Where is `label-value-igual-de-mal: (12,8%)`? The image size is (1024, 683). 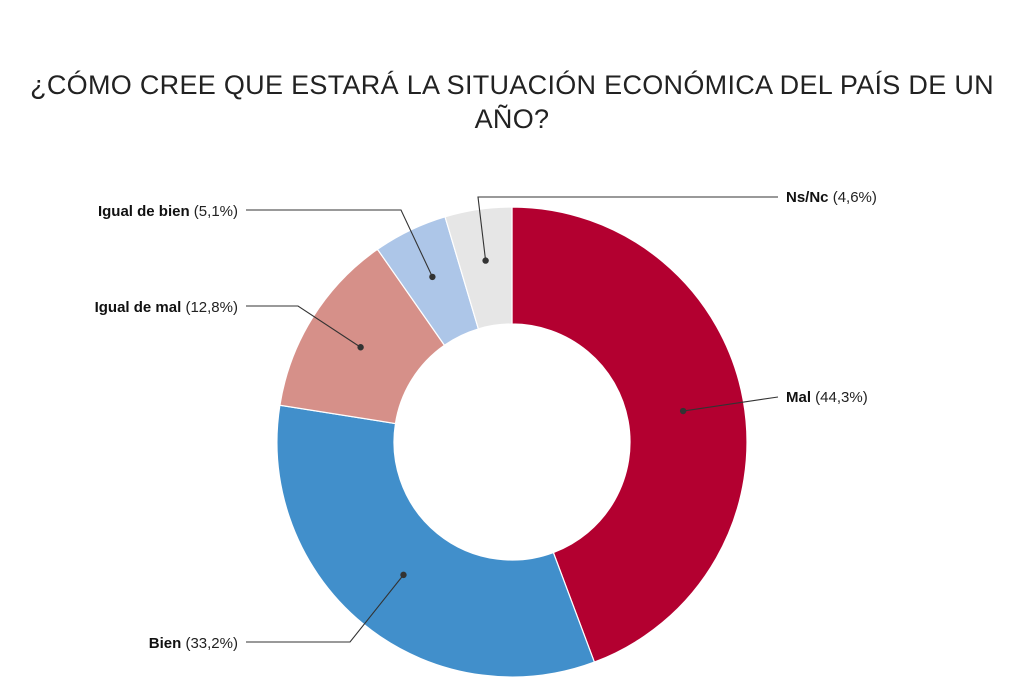
label-value-igual-de-mal: (12,8%) is located at coordinates (209, 307).